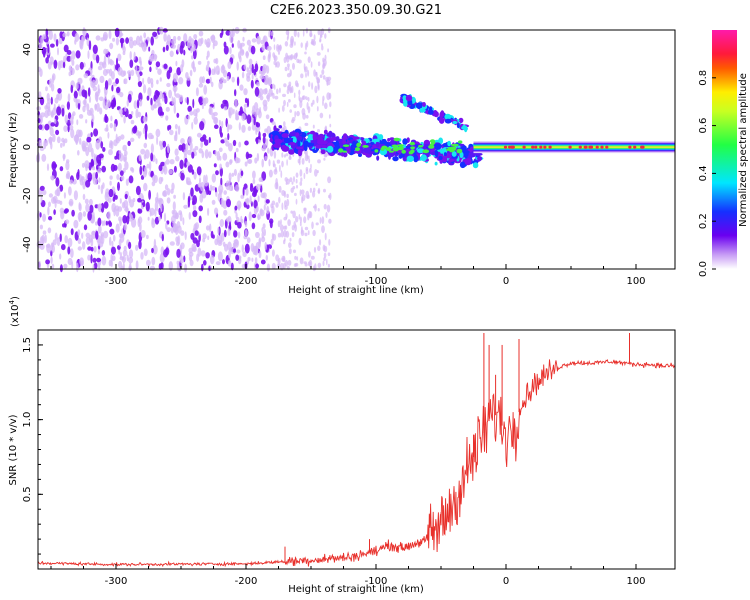 The width and height of the screenshot is (750, 600). I want to click on spectrogram-x-tick-label: 0, so click(506, 281).